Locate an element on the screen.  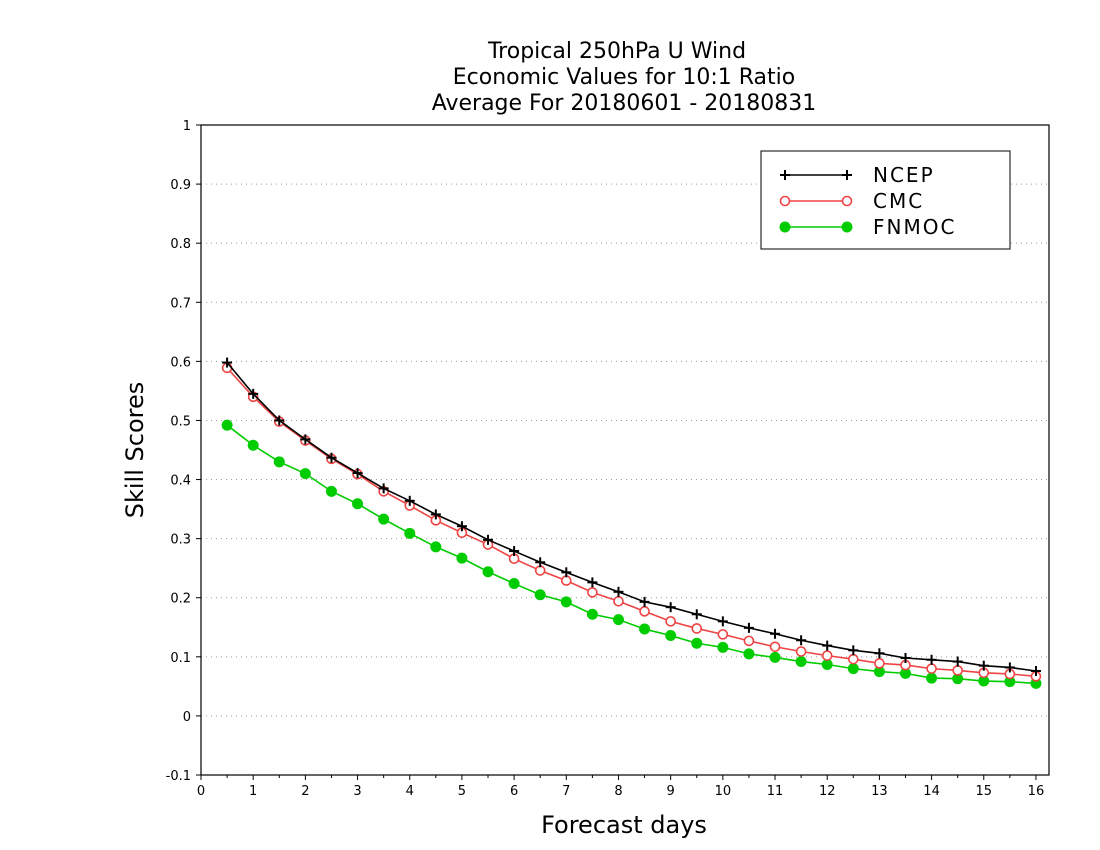
legend-label-fnmoc: FNMOC is located at coordinates (914, 227).